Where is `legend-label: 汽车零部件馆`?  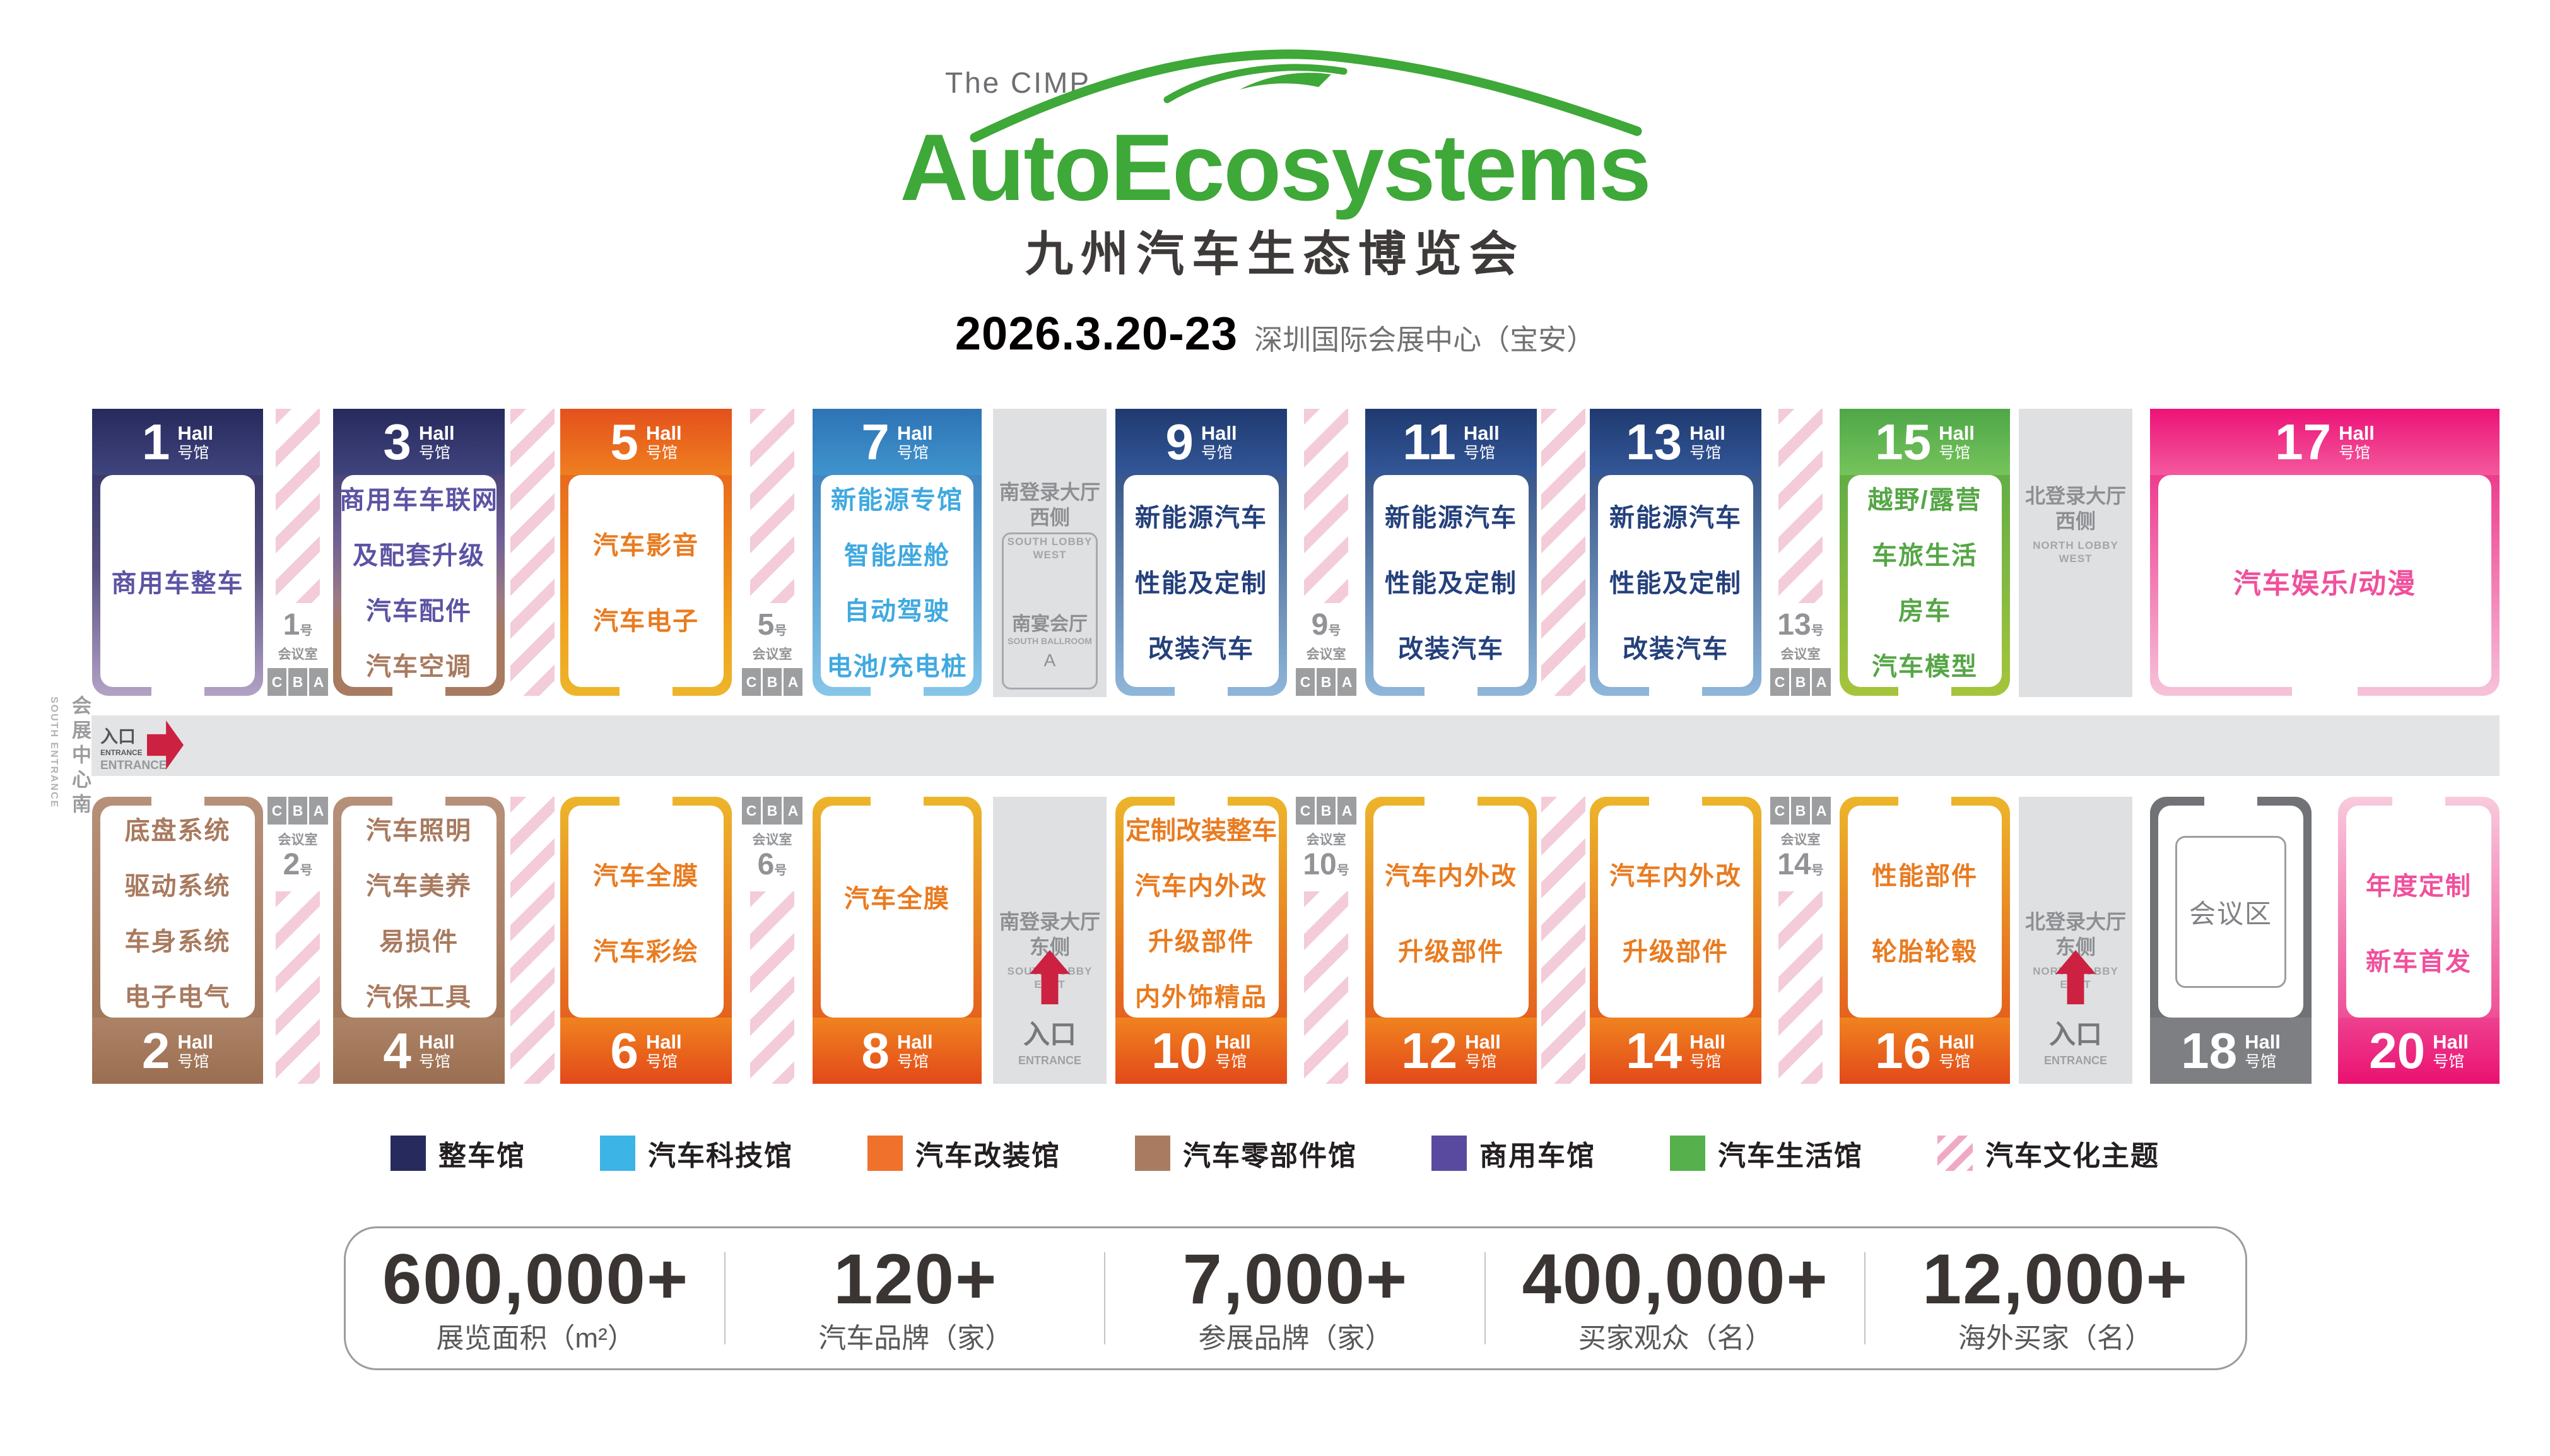
legend-label: 汽车零部件馆 is located at coordinates (1270, 1156).